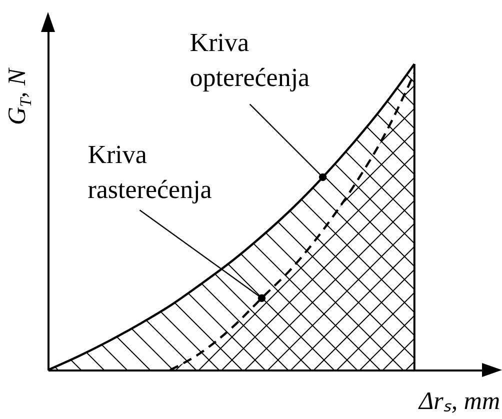  What do you see at coordinates (150, 172) in the screenshot?
I see `text: Kriva rasterećenja` at bounding box center [150, 172].